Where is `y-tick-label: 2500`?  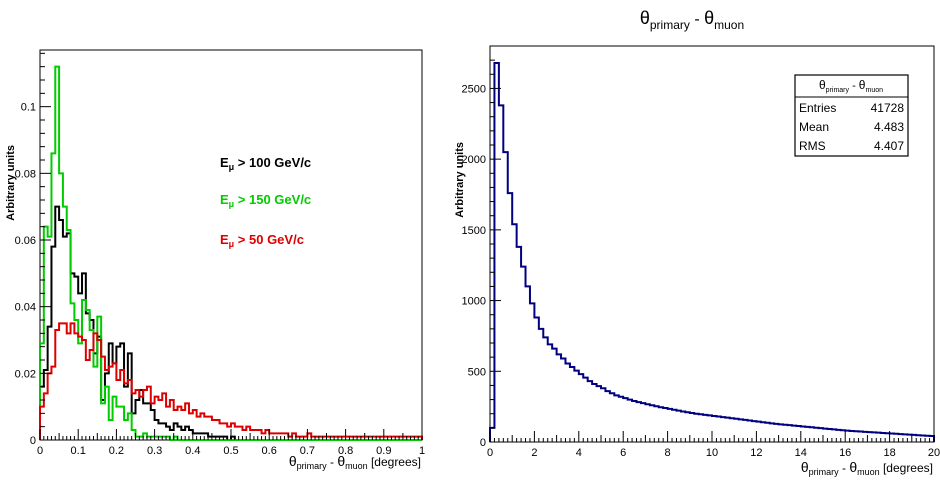 y-tick-label: 2500 is located at coordinates (474, 89).